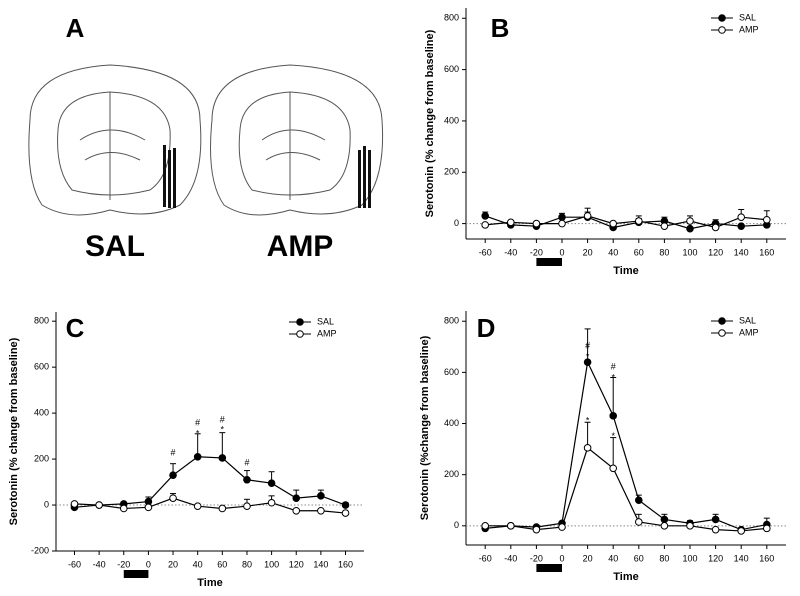  I want to click on y-tick-label: 0, so click(46, 504).